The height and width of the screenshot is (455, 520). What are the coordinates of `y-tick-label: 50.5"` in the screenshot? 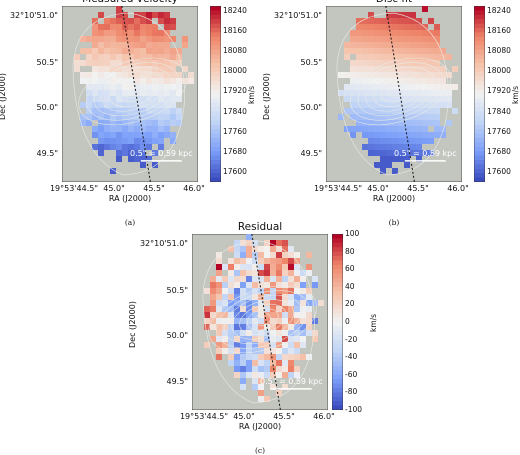 It's located at (311, 62).